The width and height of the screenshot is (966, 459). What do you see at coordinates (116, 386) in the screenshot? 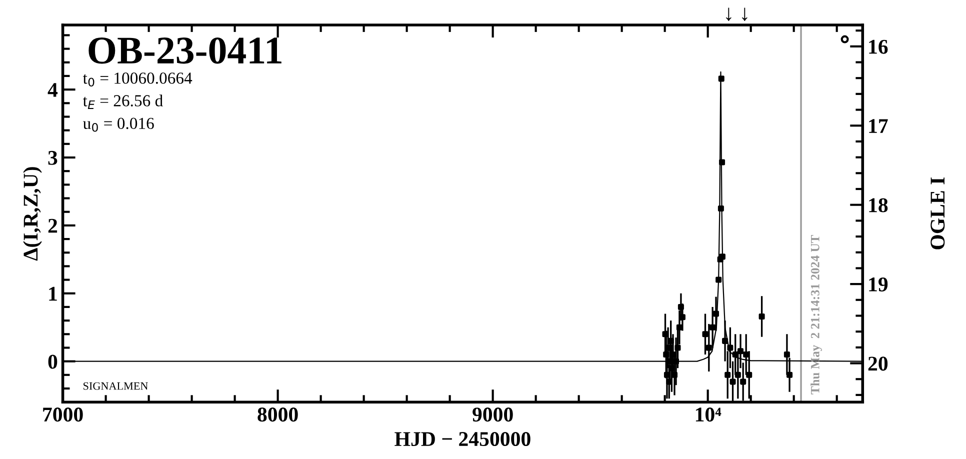
I see `annotation: SIGNALMEN` at bounding box center [116, 386].